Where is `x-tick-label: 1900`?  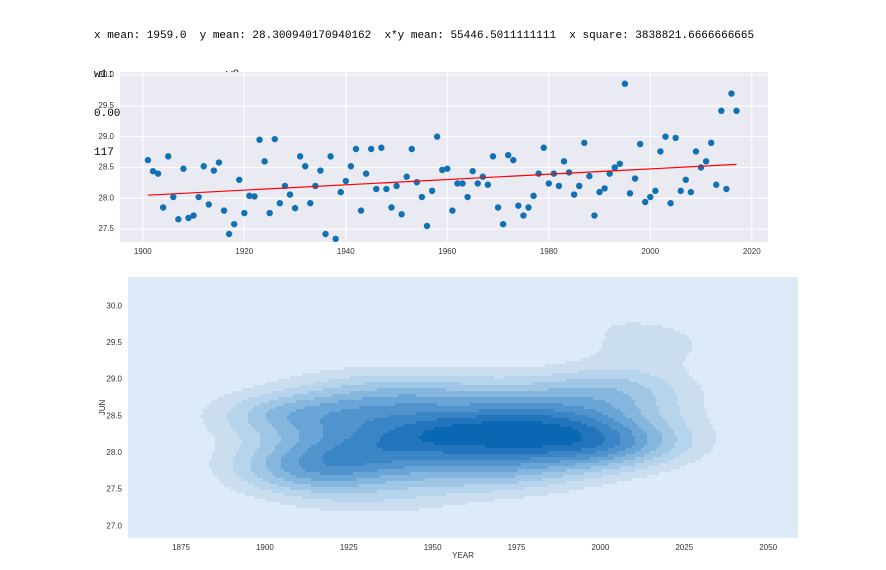 x-tick-label: 1900 is located at coordinates (265, 547).